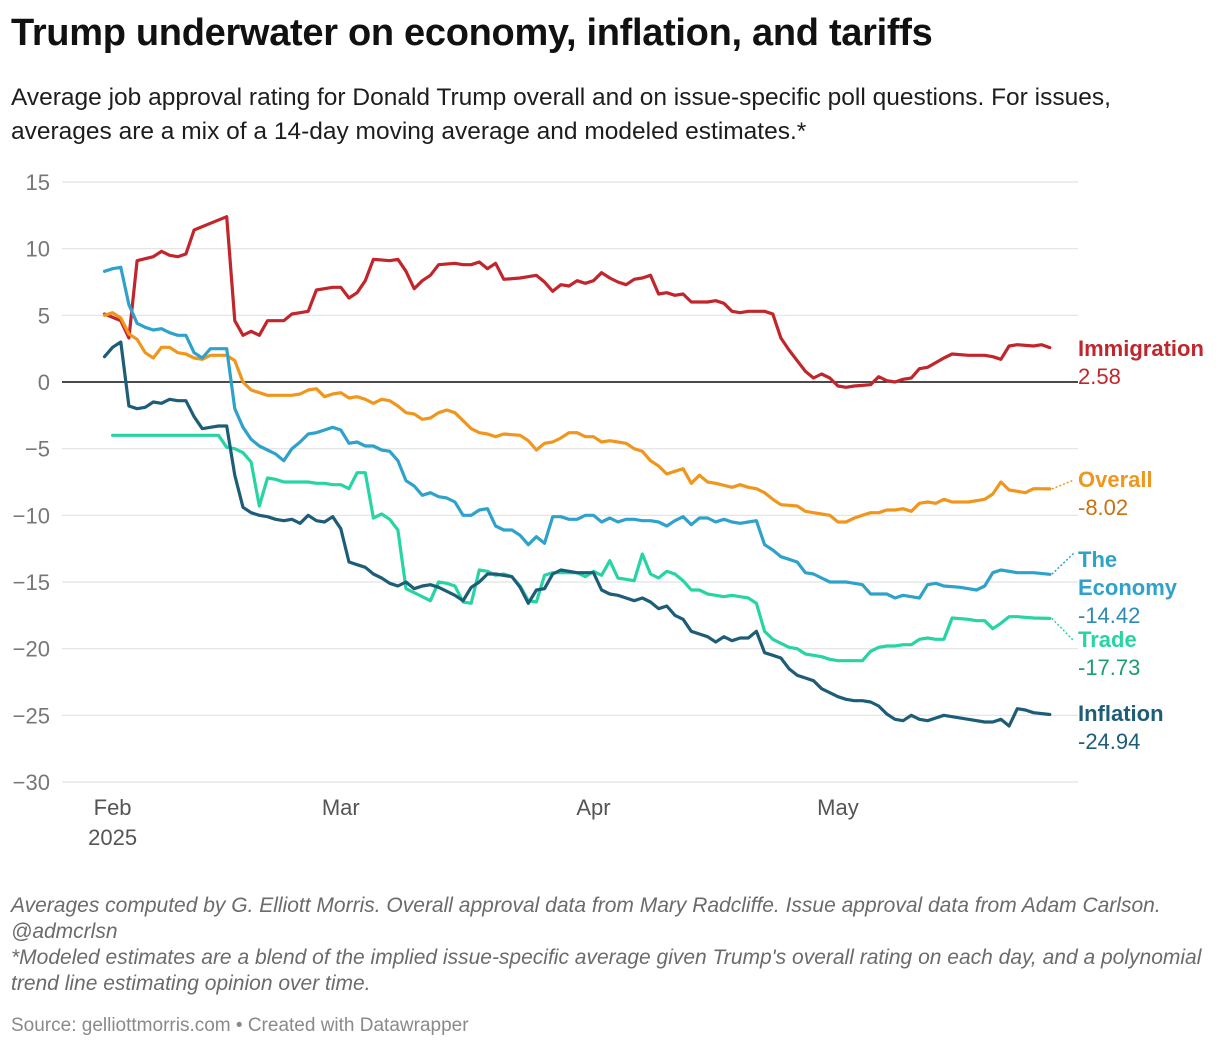 The image size is (1220, 1050). I want to click on leader-line-trade, so click(1063, 629).